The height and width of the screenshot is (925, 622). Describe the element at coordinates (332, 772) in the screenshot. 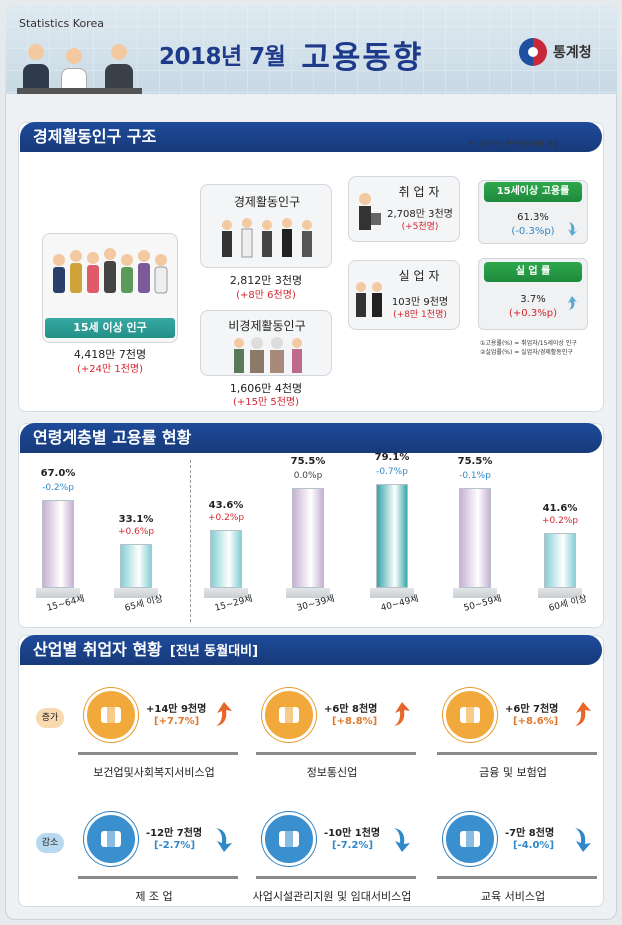

I see `industry-name: 정보통신업` at that location.